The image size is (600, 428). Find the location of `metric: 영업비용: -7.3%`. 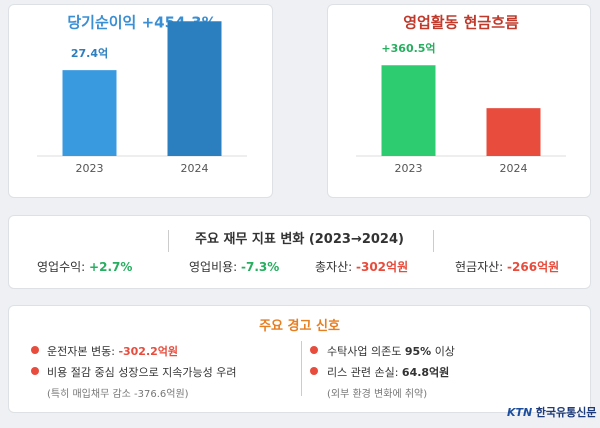

metric: 영업비용: -7.3% is located at coordinates (234, 266).